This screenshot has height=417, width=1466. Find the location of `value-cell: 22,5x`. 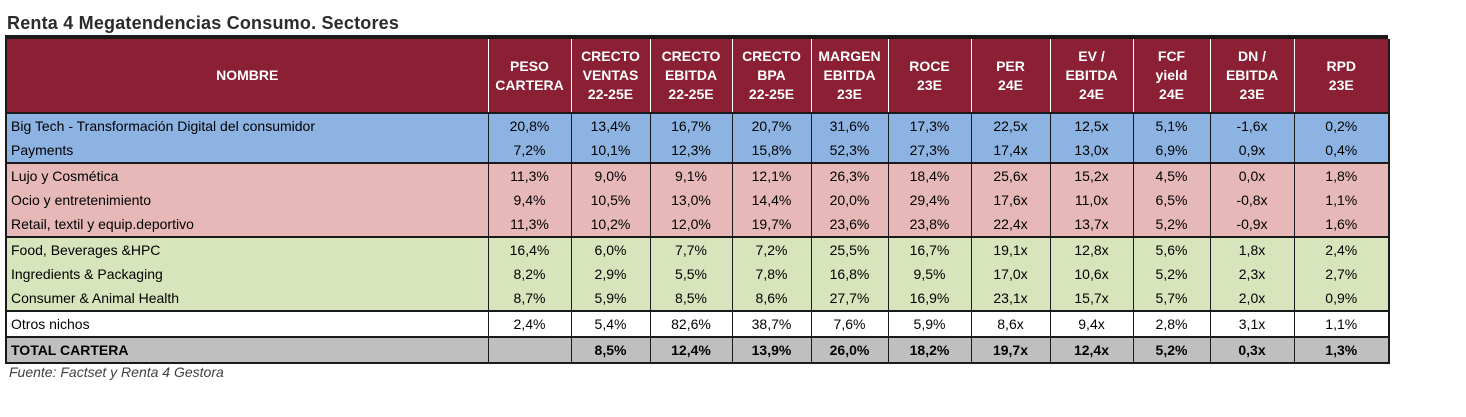

value-cell: 22,5x is located at coordinates (1010, 125).